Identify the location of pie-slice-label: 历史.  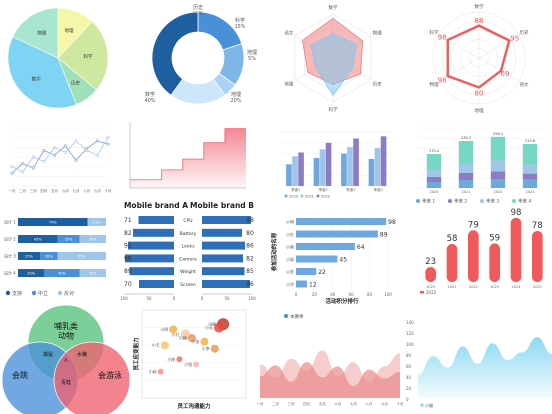
(75, 82).